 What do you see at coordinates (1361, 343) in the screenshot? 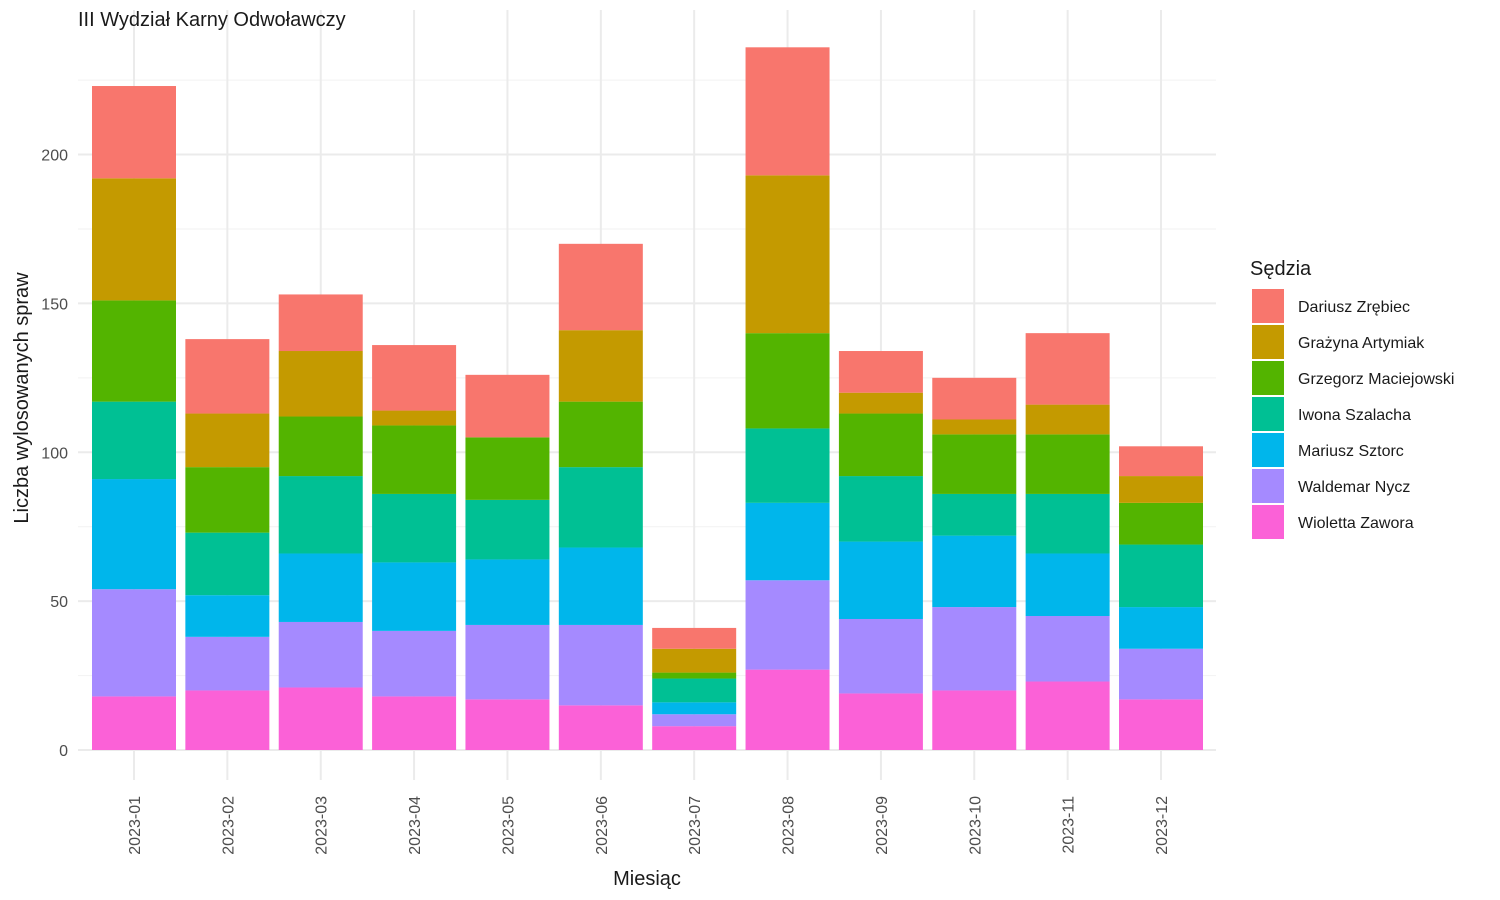
I see `legend-label: Grażyna Artymiak` at bounding box center [1361, 343].